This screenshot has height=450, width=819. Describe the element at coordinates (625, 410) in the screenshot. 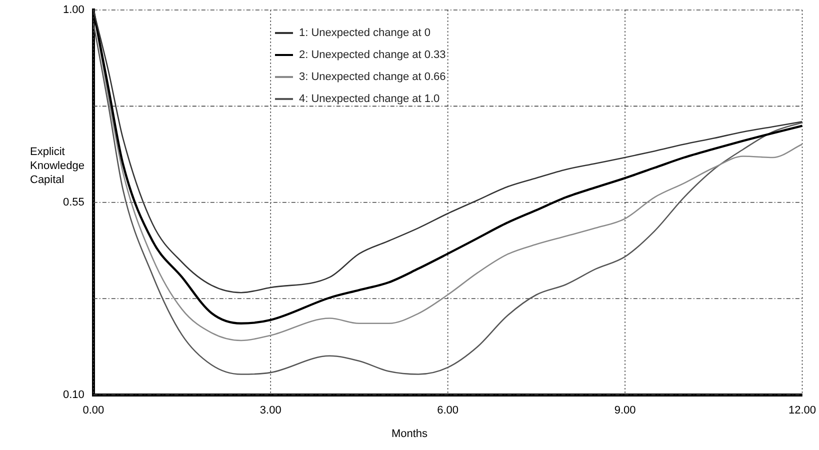

I see `x-tick-label: 9.00` at that location.